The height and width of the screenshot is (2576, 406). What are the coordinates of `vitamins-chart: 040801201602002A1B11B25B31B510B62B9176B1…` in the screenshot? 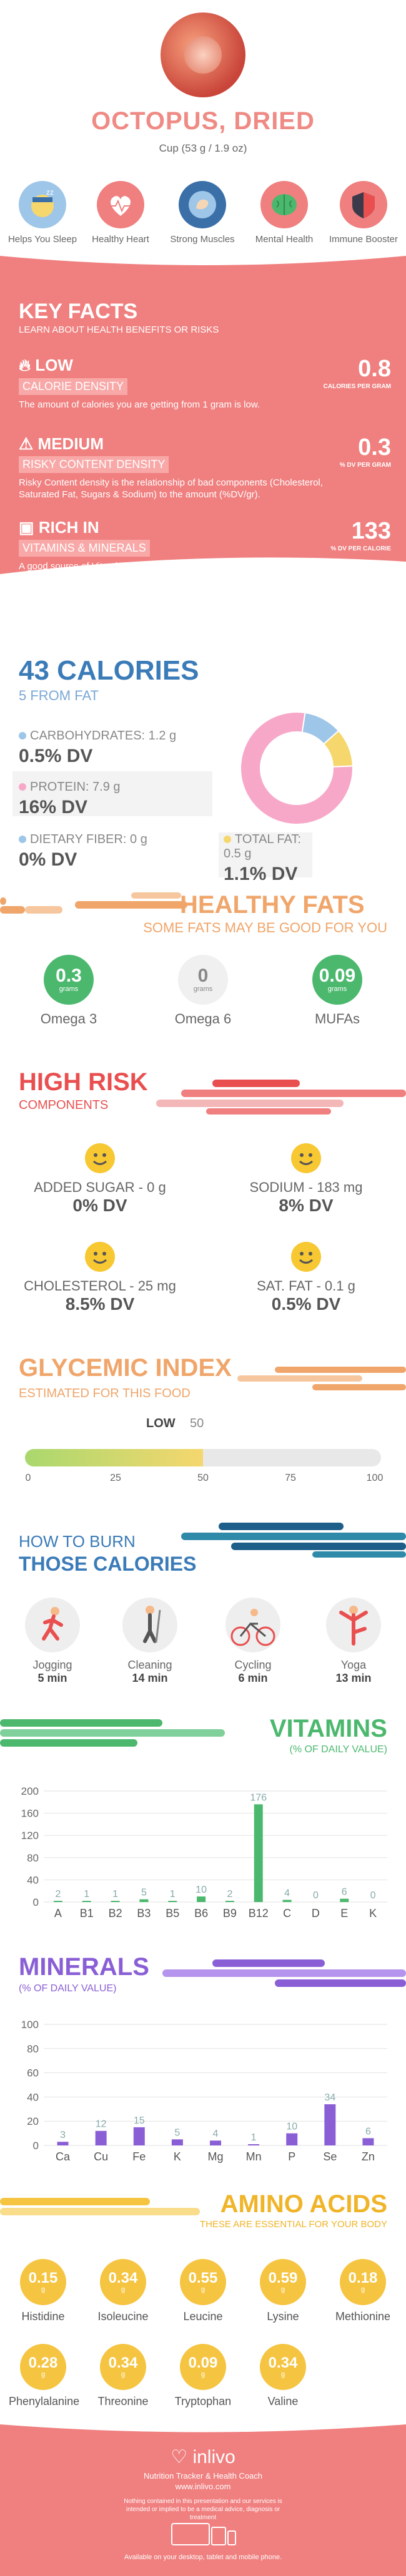 It's located at (204, 1852).